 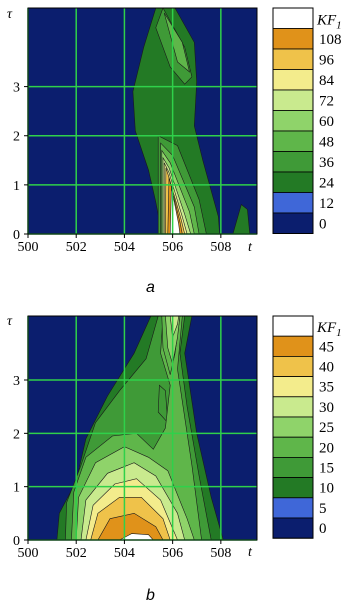 What do you see at coordinates (326, 101) in the screenshot?
I see `colorbar-level-label: 72` at bounding box center [326, 101].